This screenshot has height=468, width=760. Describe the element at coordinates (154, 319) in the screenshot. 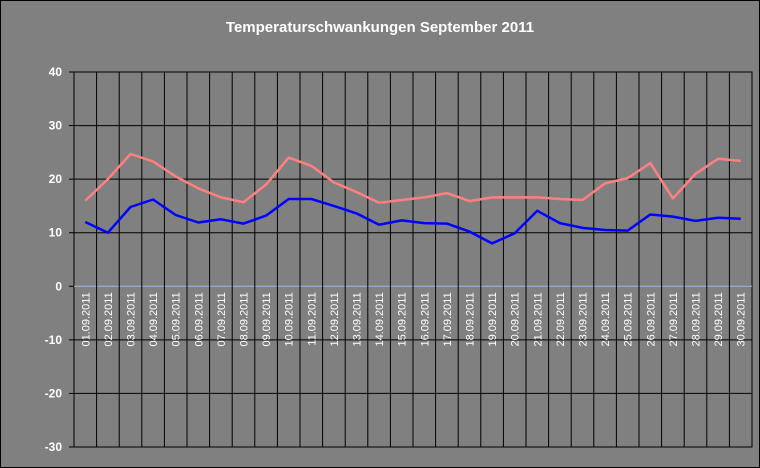

I see `x-tick-label: 04.09.2011` at that location.